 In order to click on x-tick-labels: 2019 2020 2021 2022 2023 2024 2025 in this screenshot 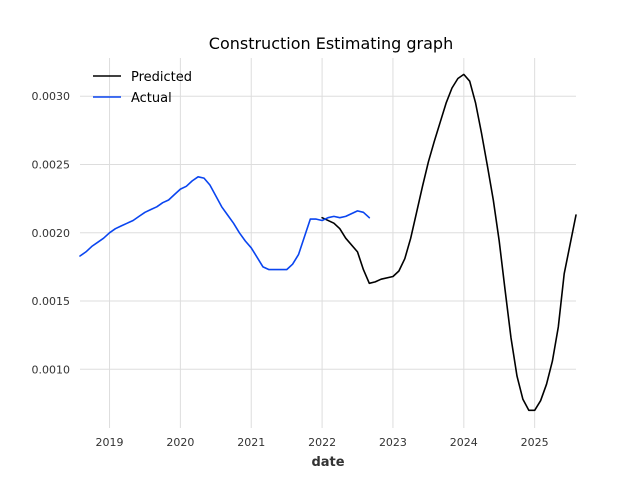, I will do `click(322, 442)`.